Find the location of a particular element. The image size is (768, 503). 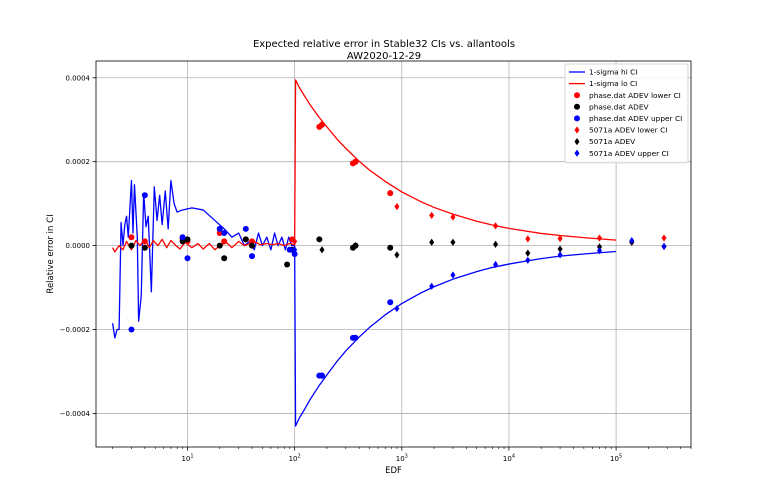

x-tick-label-exponent: 1 is located at coordinates (191, 457).